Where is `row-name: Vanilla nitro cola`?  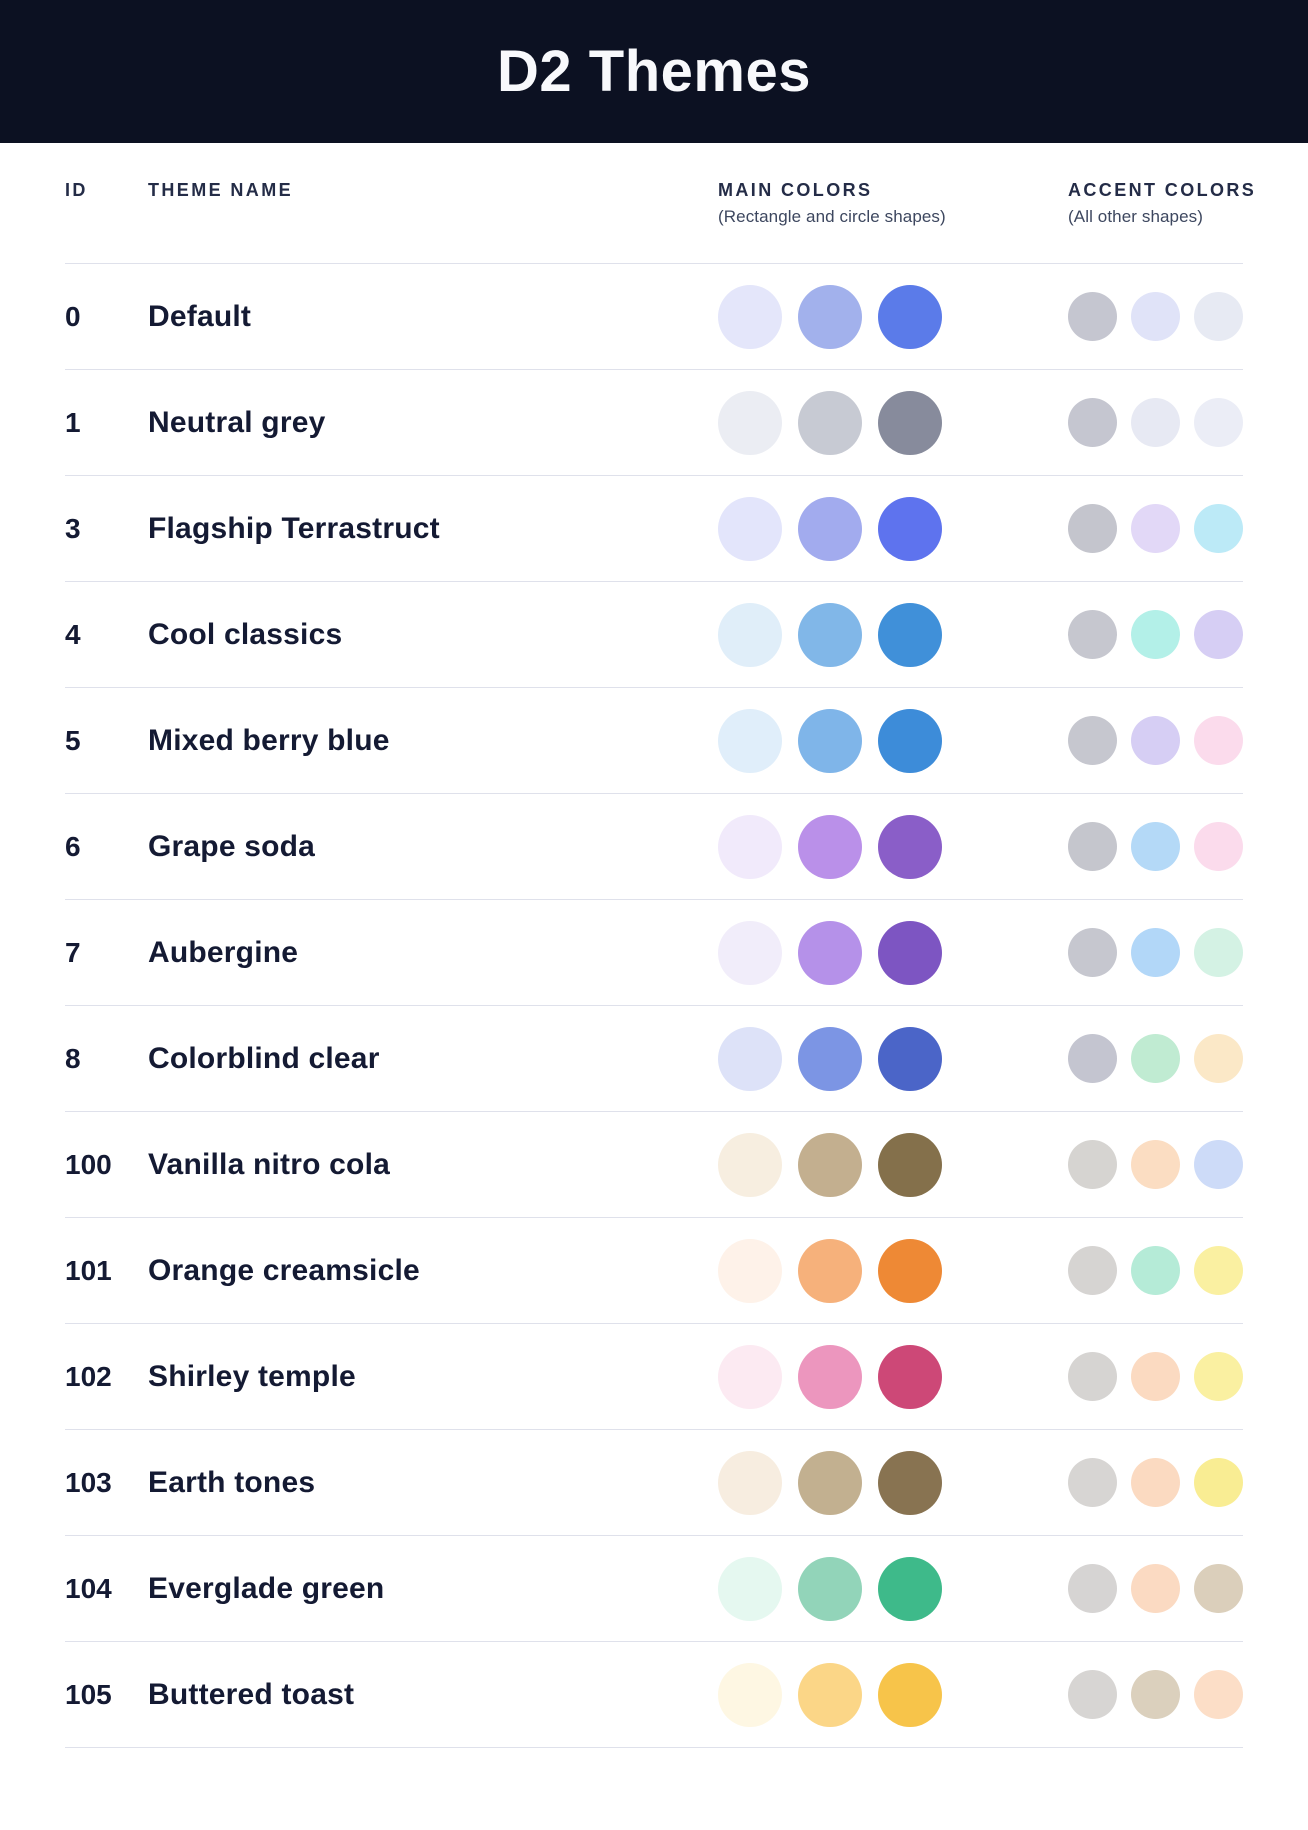
row-name: Vanilla nitro cola is located at coordinates (269, 1164).